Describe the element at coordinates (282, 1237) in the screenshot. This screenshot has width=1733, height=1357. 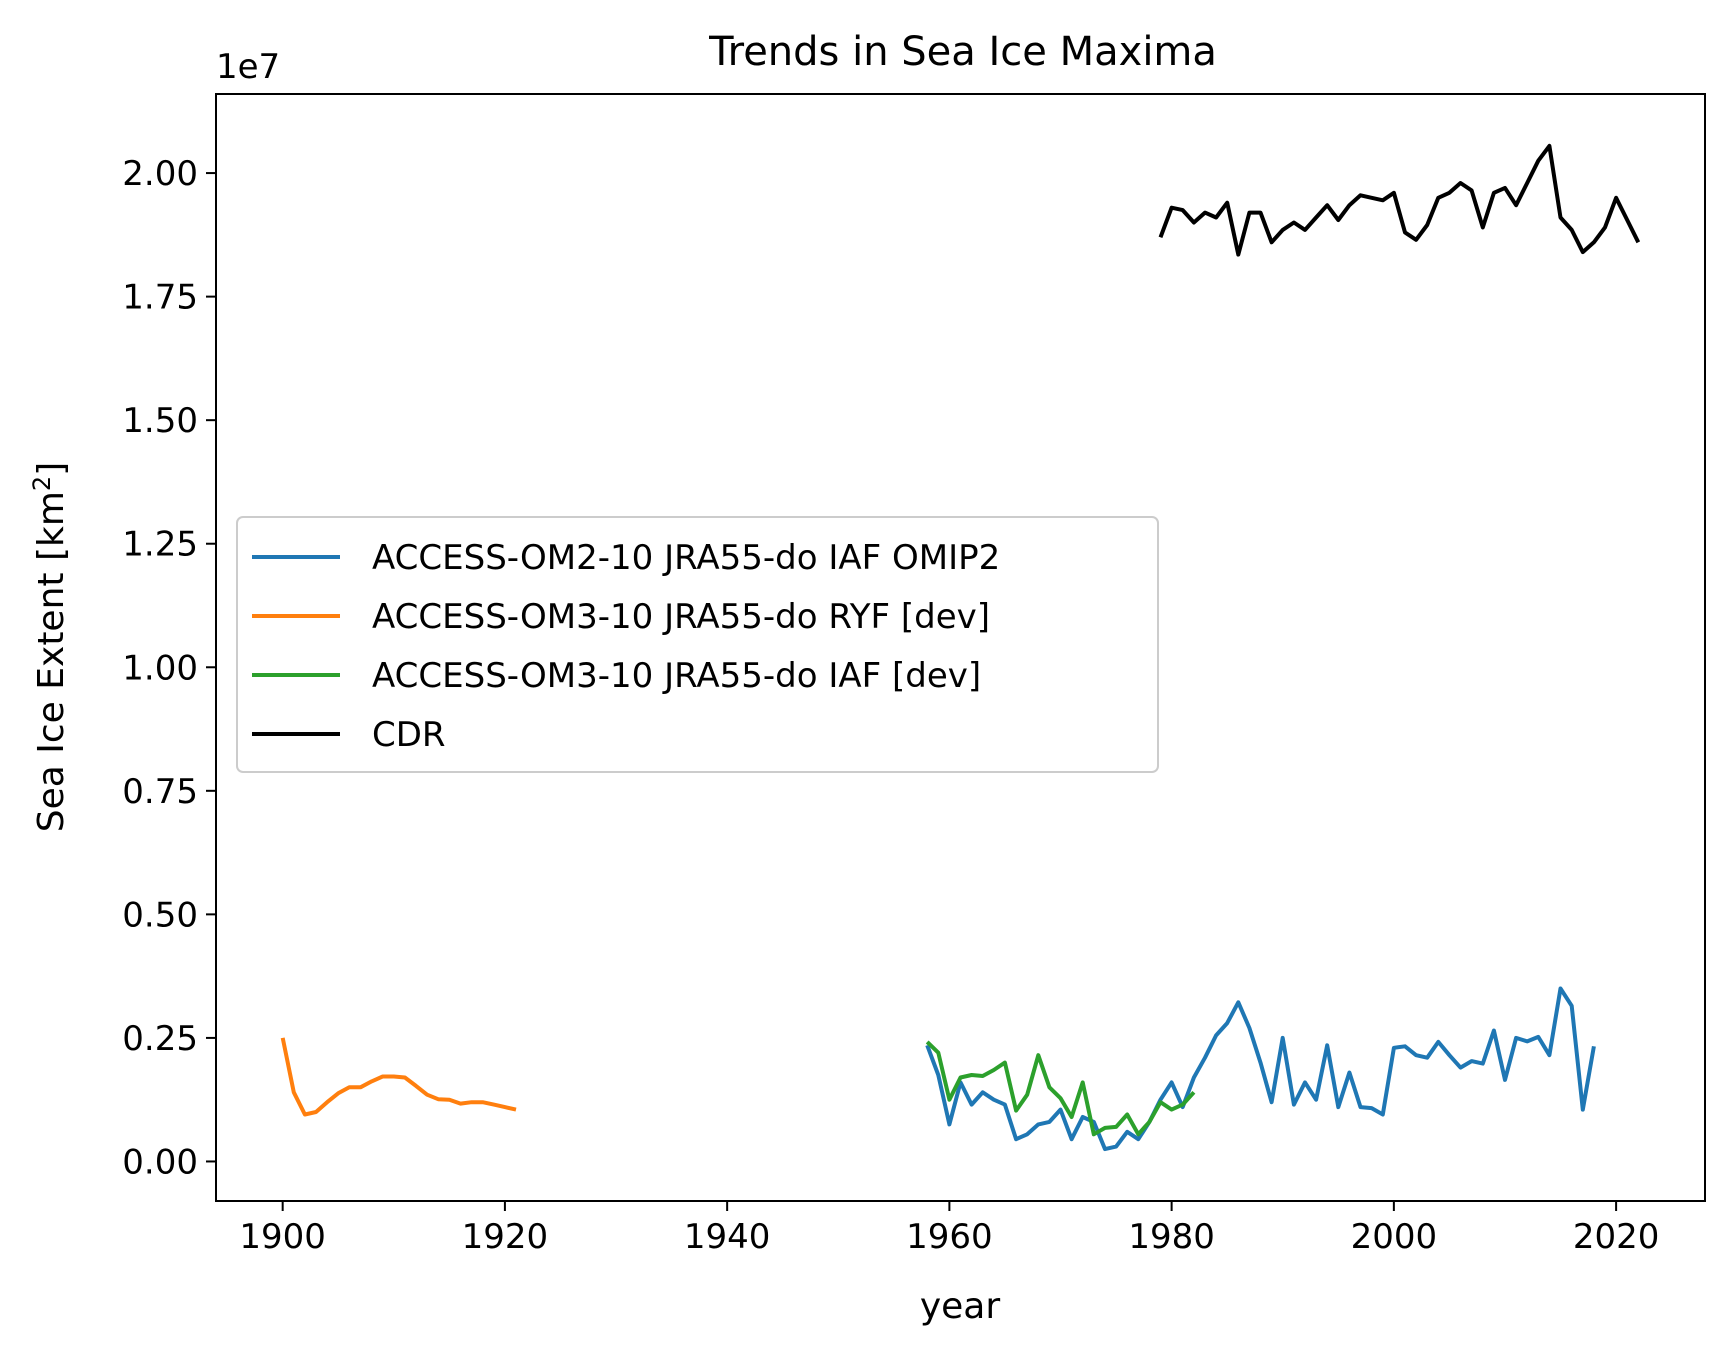
I see `x-tick-label: 1900` at that location.